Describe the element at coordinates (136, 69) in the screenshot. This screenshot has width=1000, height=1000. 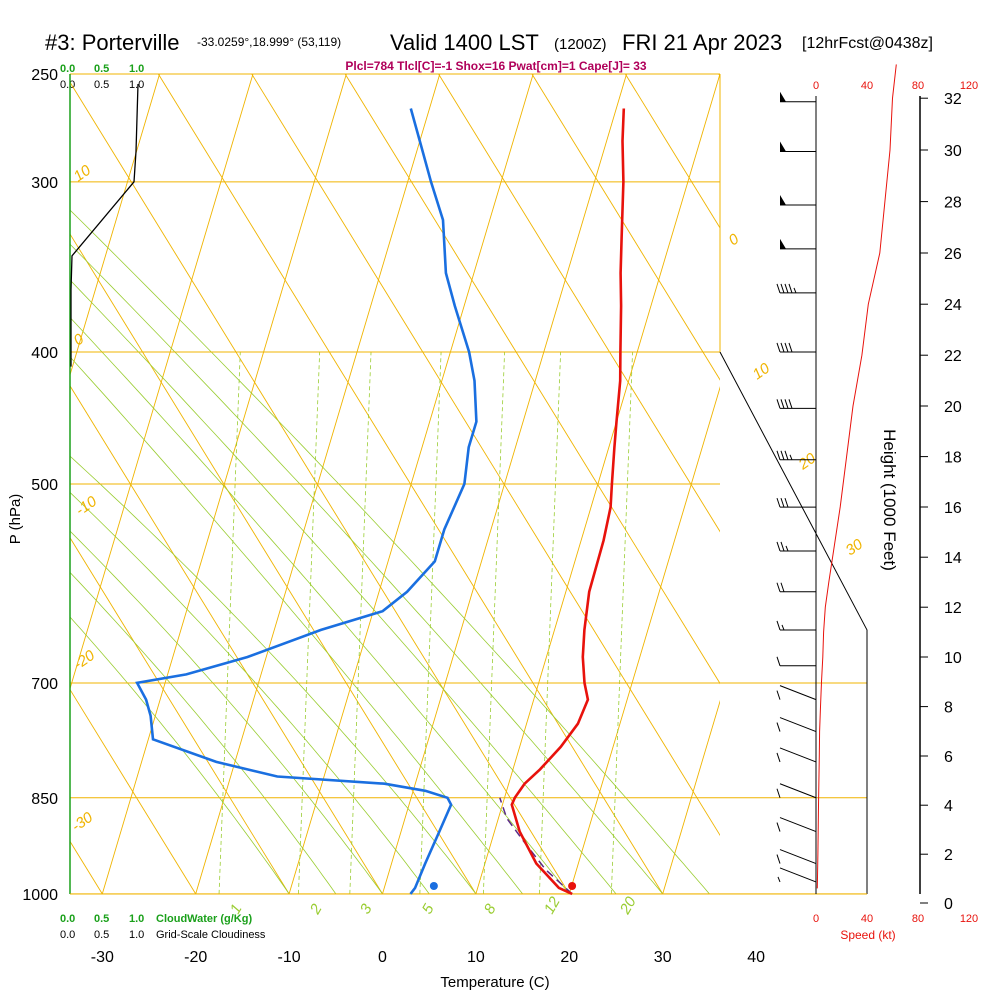
I see `cloud-tick-top-2: 1.0` at that location.